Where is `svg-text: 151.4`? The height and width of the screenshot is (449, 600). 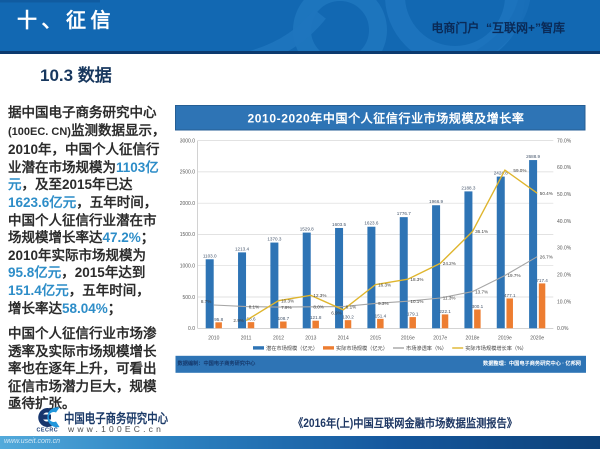 svg-text: 151.4 is located at coordinates (381, 315).